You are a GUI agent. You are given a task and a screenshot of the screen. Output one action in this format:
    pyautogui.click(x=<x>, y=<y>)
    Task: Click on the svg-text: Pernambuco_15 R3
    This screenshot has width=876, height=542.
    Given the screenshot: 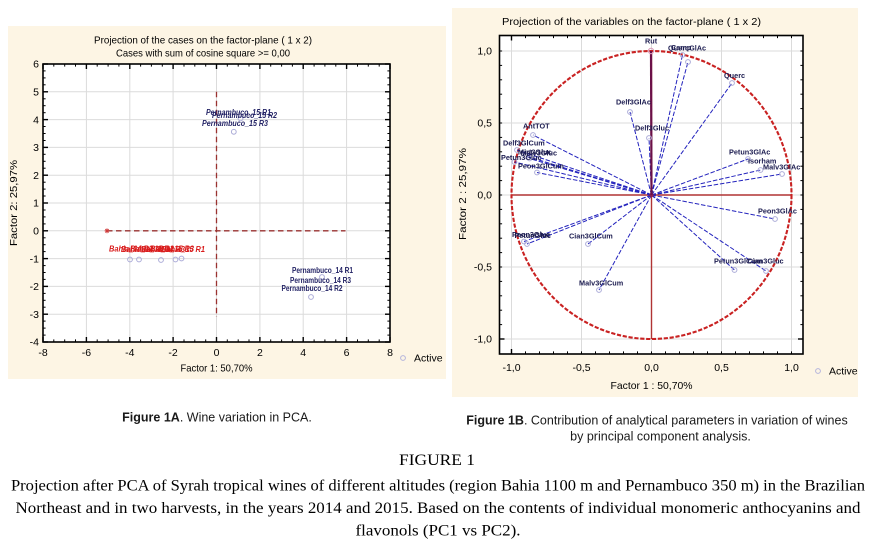 What is the action you would take?
    pyautogui.click(x=235, y=123)
    